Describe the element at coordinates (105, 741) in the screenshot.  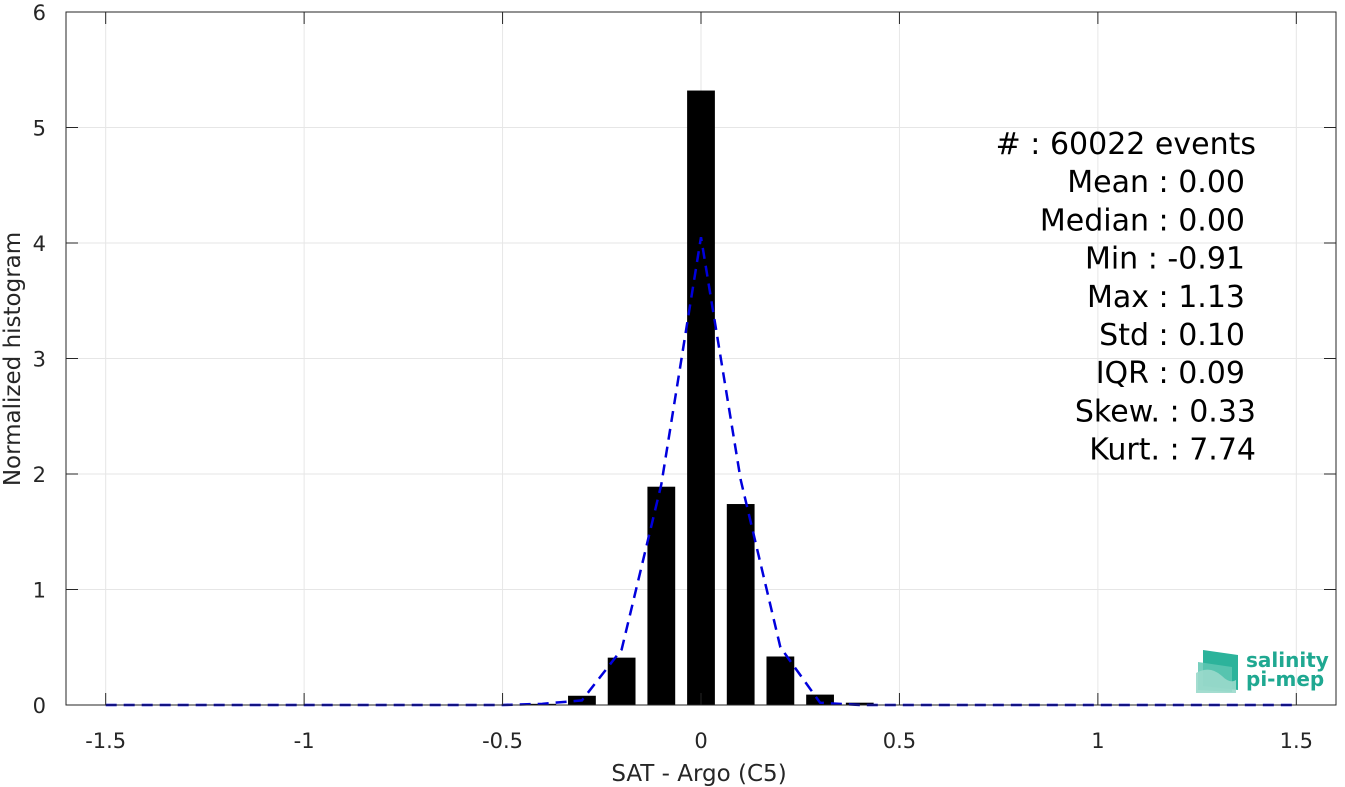
I see `x-tick-label-0: -1.5` at that location.